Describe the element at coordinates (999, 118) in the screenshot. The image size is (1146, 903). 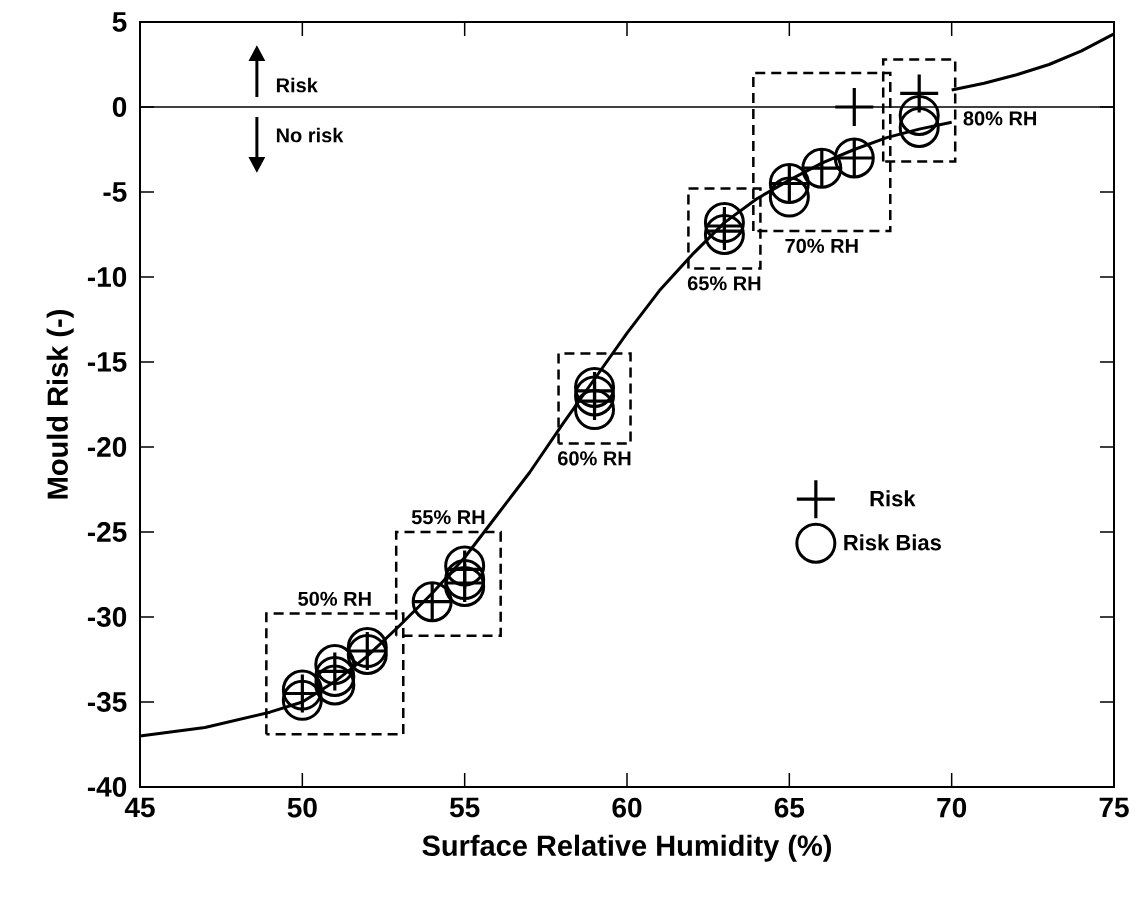
I see `annotation: 80% RH` at that location.